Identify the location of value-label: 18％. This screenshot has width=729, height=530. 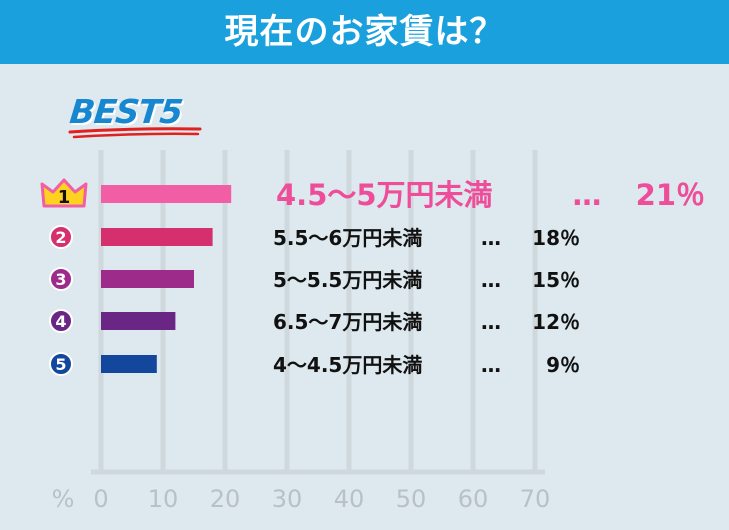
(556, 238).